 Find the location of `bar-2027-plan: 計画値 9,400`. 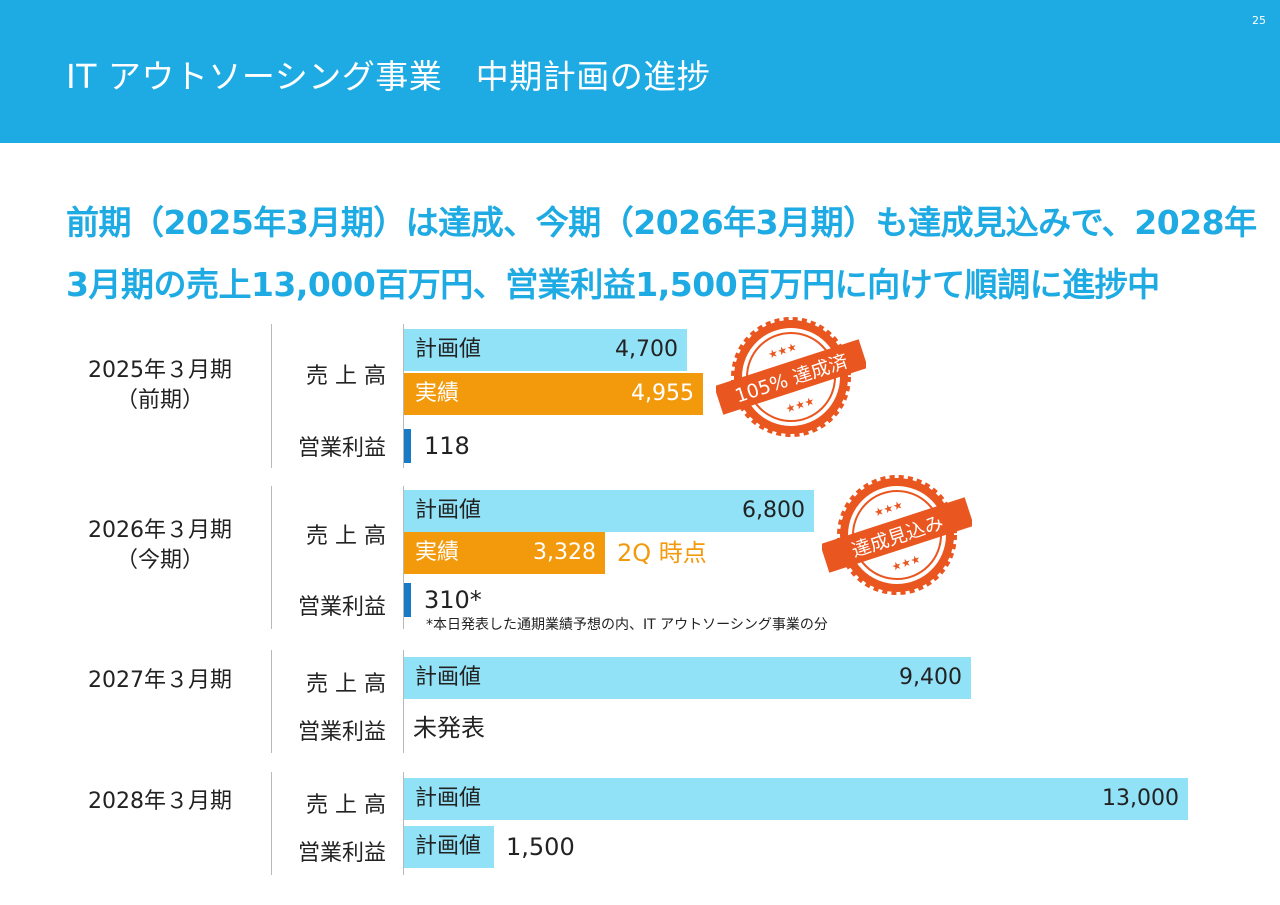

bar-2027-plan: 計画値 9,400 is located at coordinates (687, 678).